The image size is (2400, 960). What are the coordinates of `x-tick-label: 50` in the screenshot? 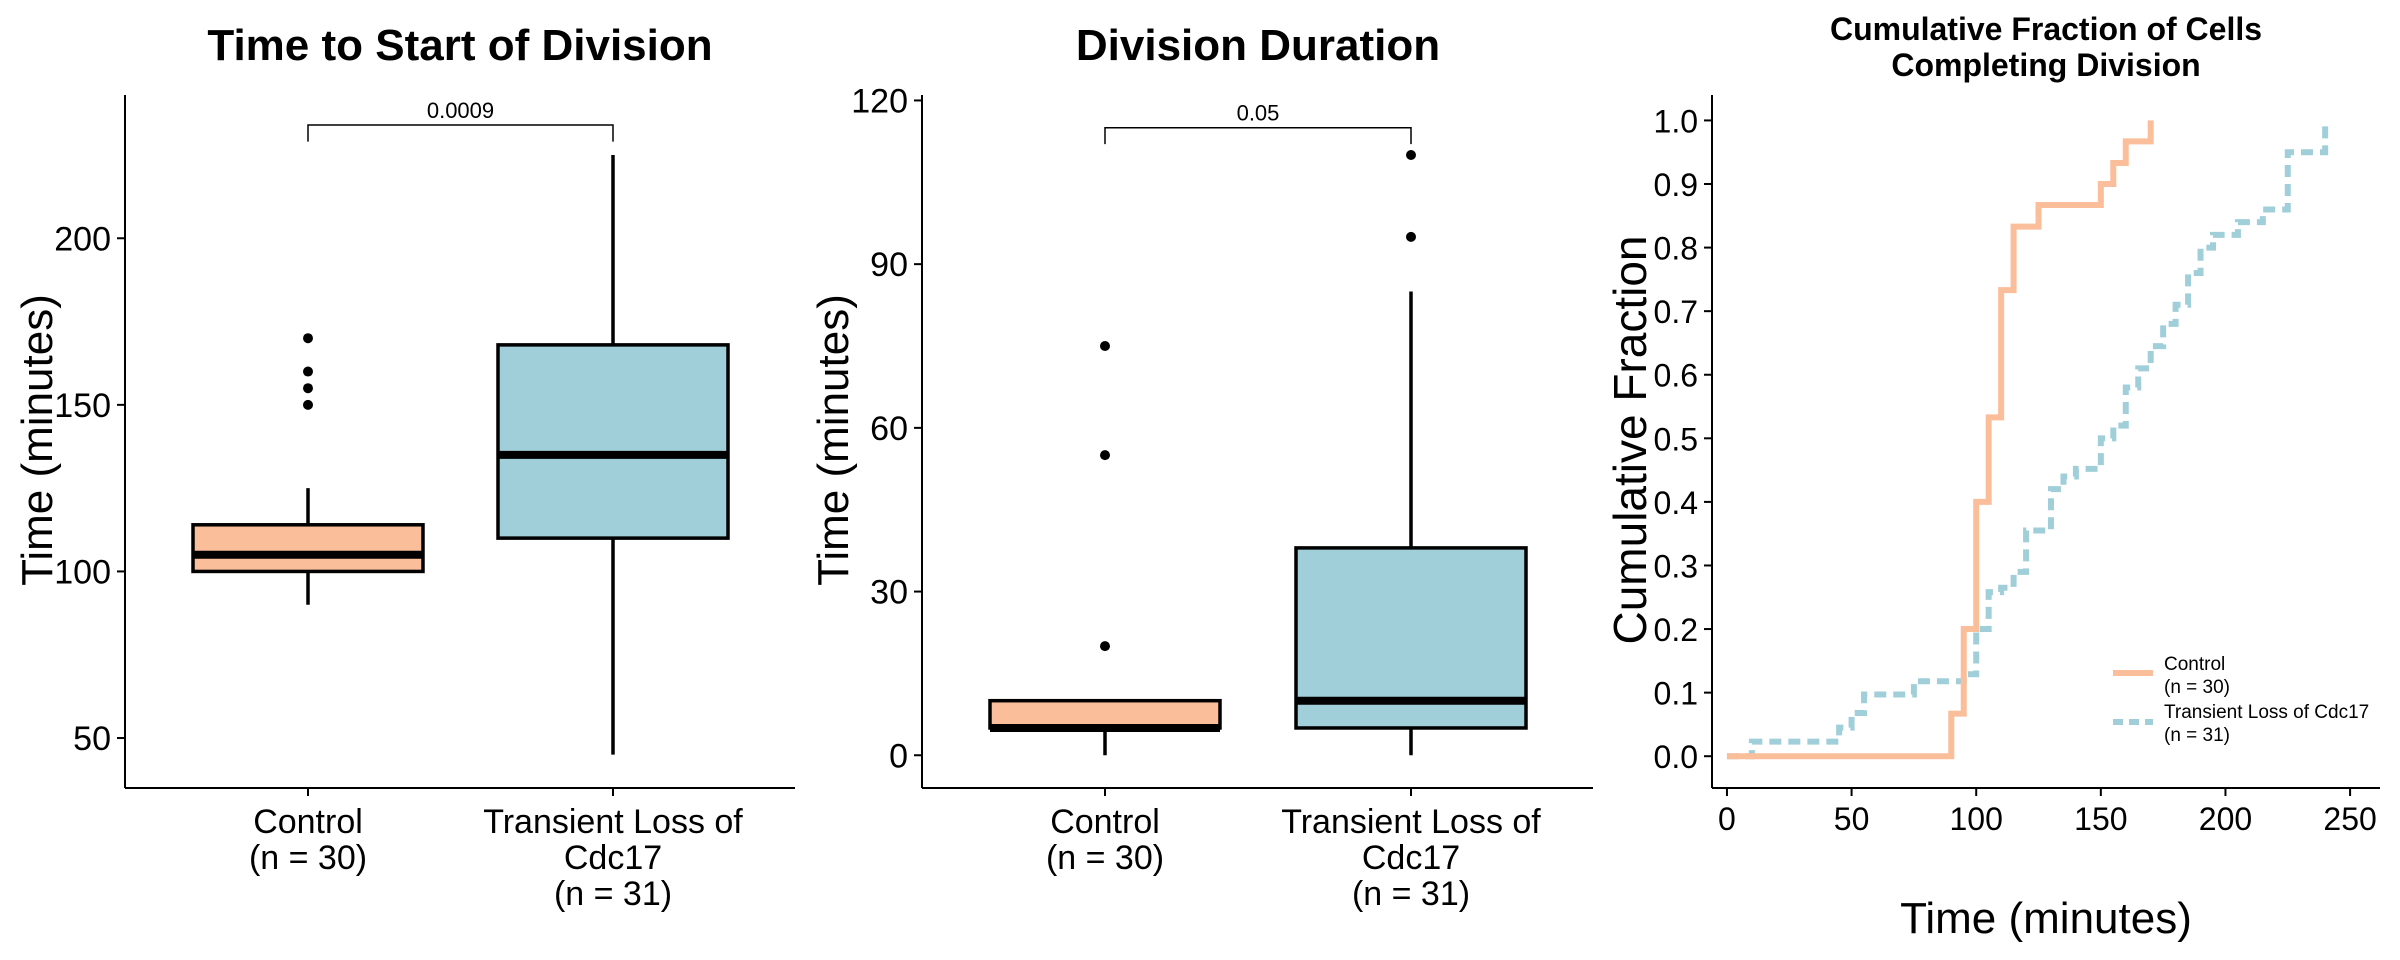 It's located at (1852, 819).